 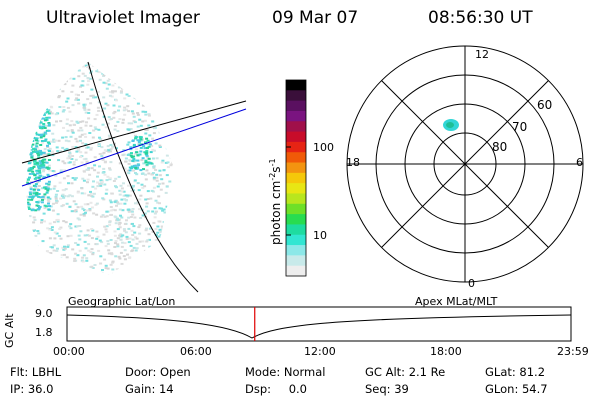 I want to click on info-dsp: Dsp: 0.0, so click(x=276, y=389).